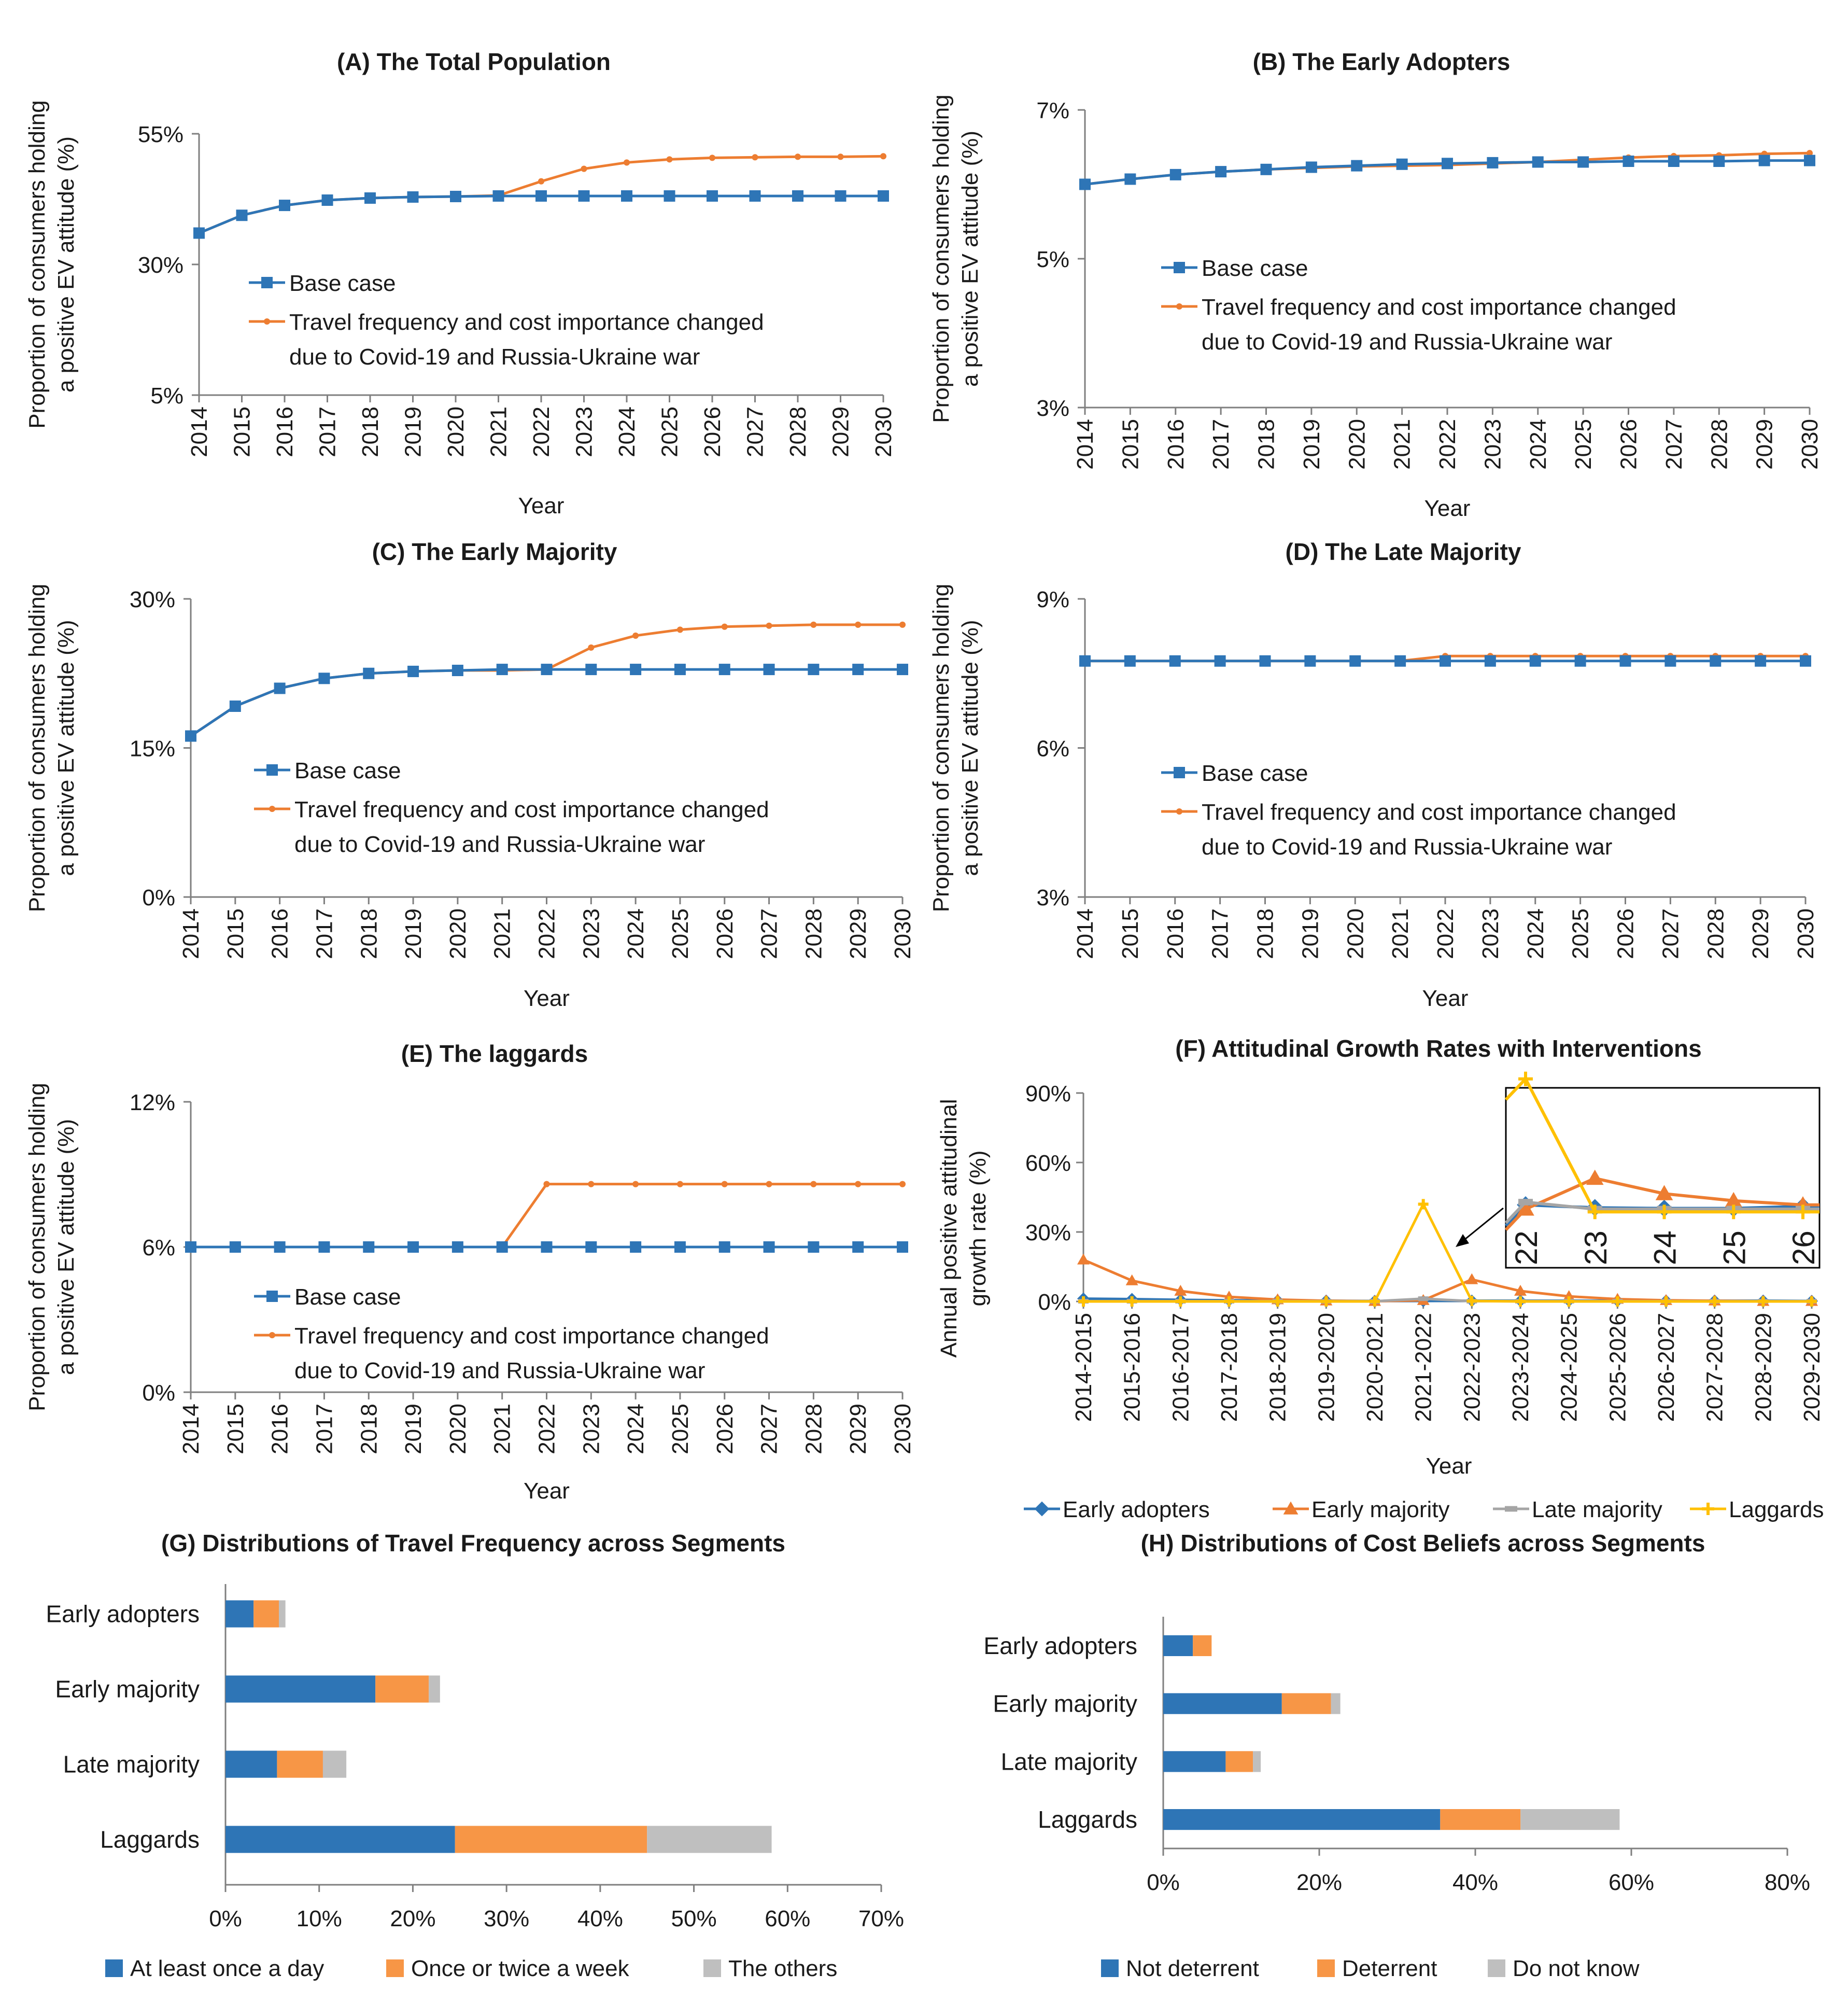  What do you see at coordinates (474, 62) in the screenshot?
I see `chart-title: (A) The Total Population` at bounding box center [474, 62].